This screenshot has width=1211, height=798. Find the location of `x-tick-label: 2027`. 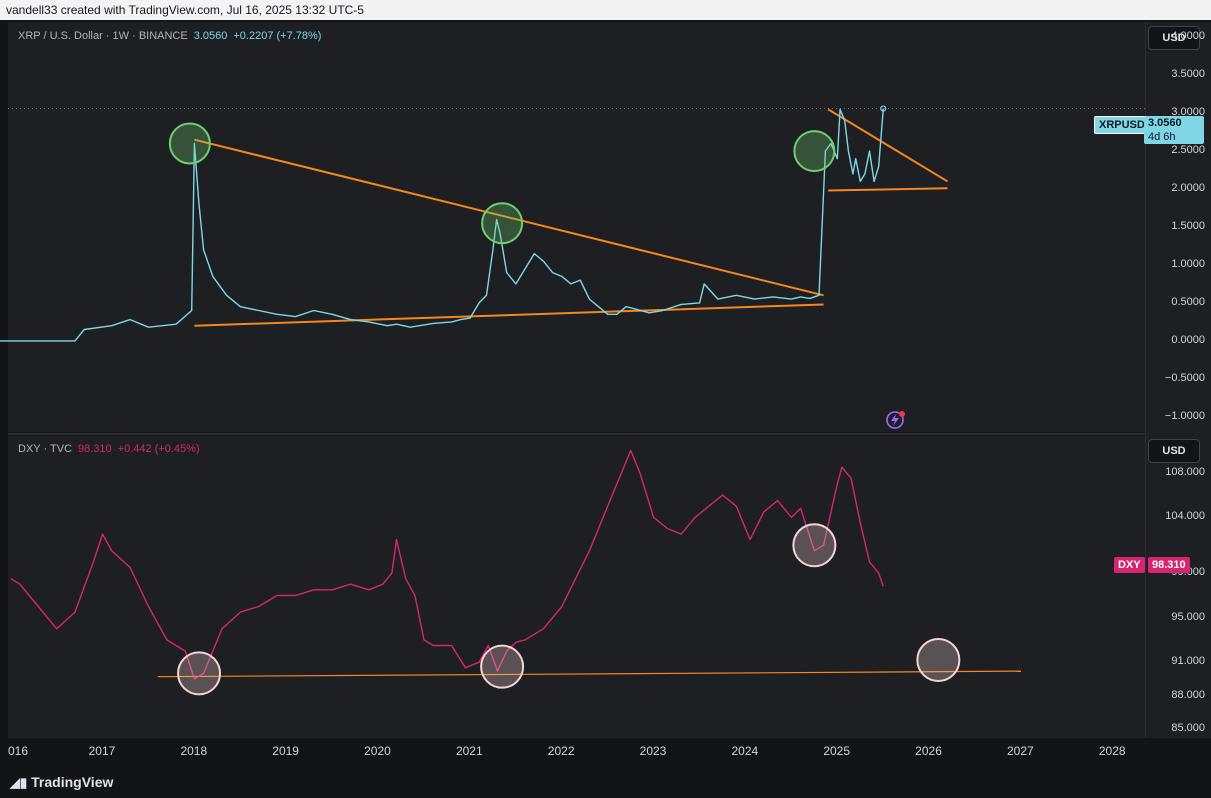

x-tick-label: 2027 is located at coordinates (1020, 751).